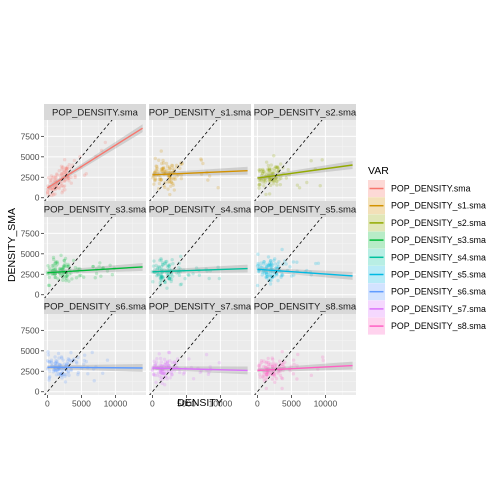  What do you see at coordinates (30, 157) in the screenshot?
I see `y-tick-label: 5000` at bounding box center [30, 157].